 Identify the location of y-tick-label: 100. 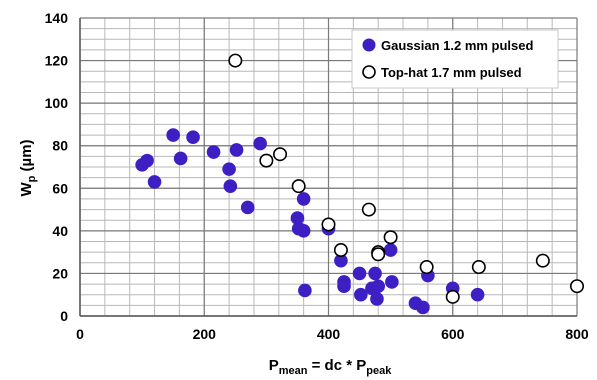
(57, 103).